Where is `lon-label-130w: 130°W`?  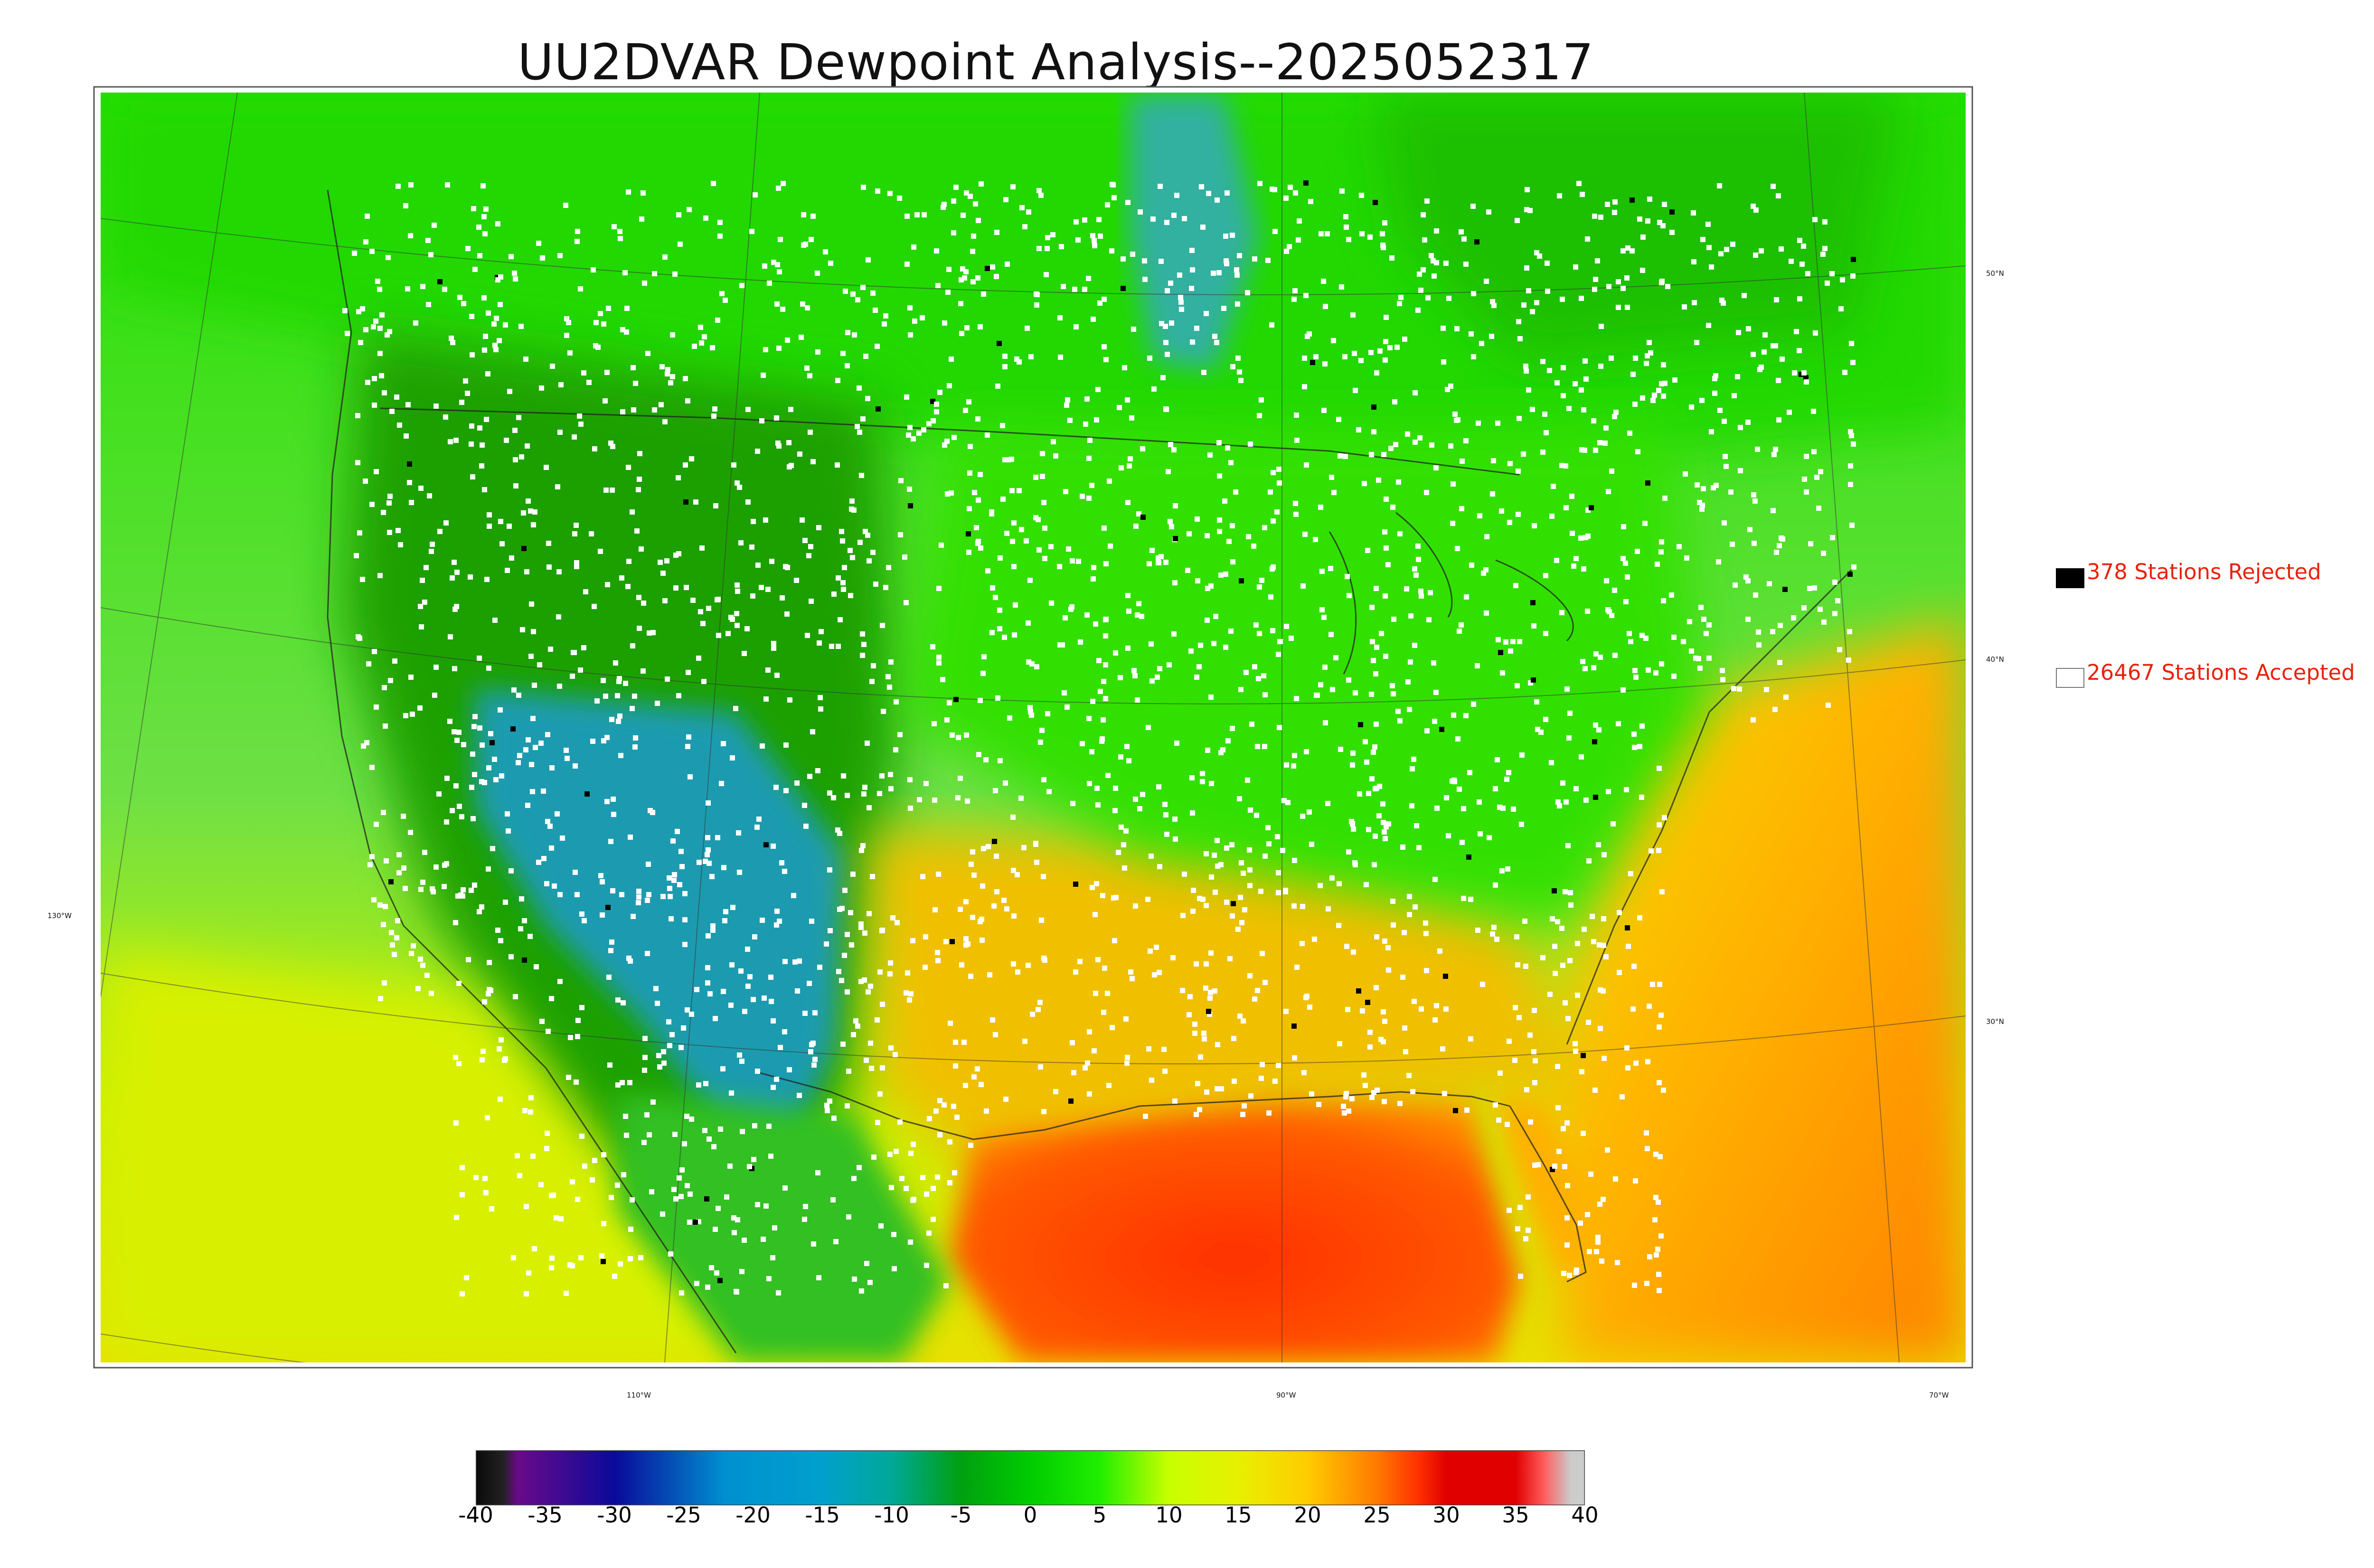
lon-label-130w: 130°W is located at coordinates (59, 915).